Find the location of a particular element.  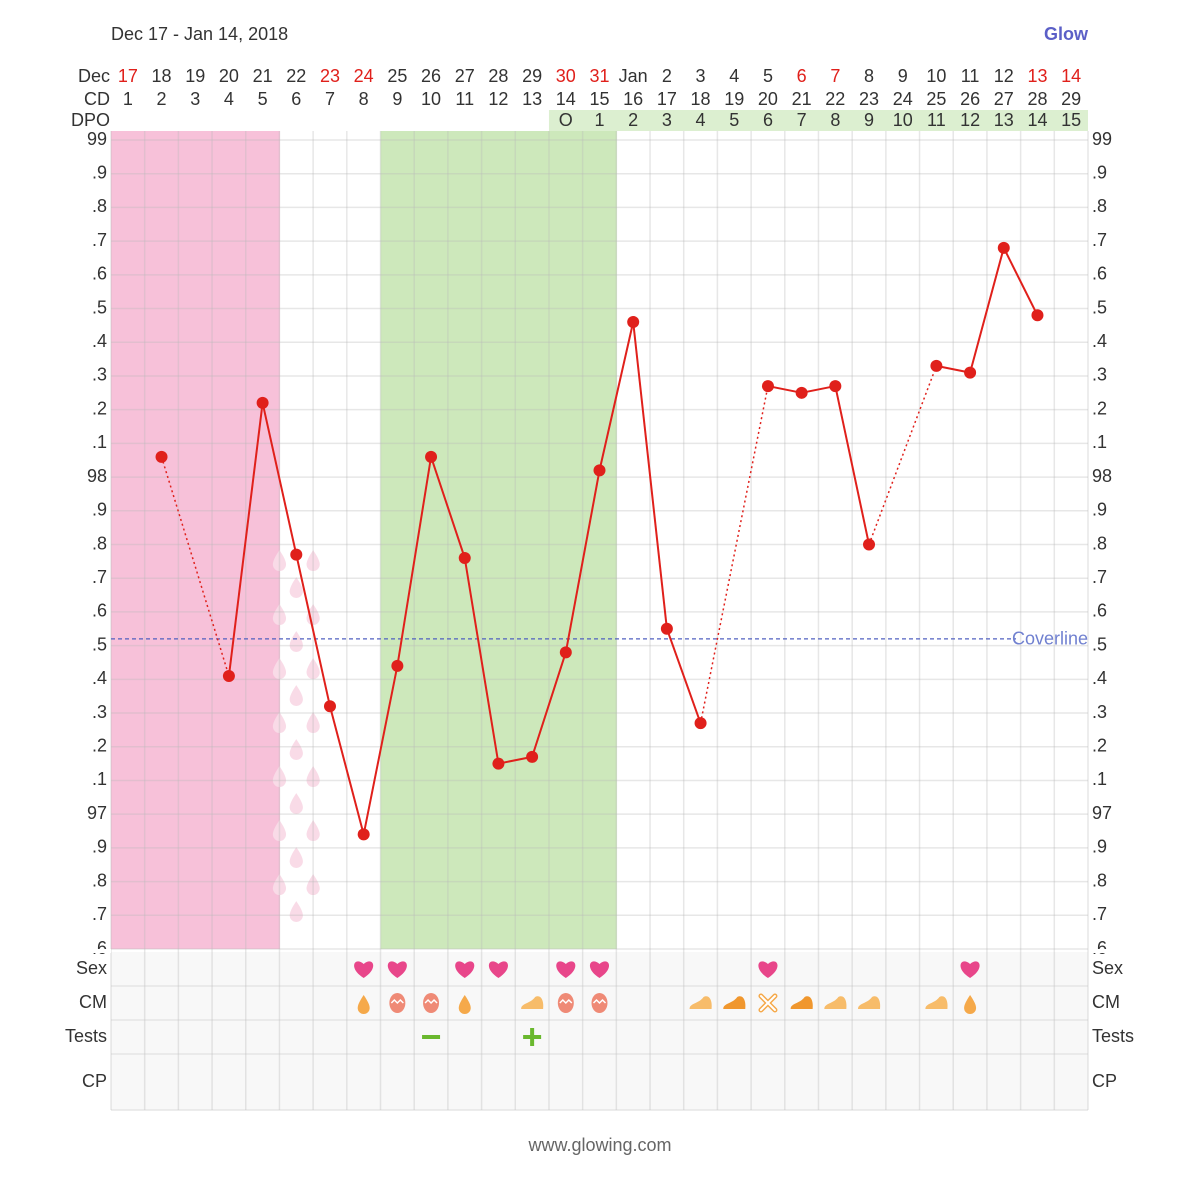

date-label: 27 is located at coordinates (465, 76).